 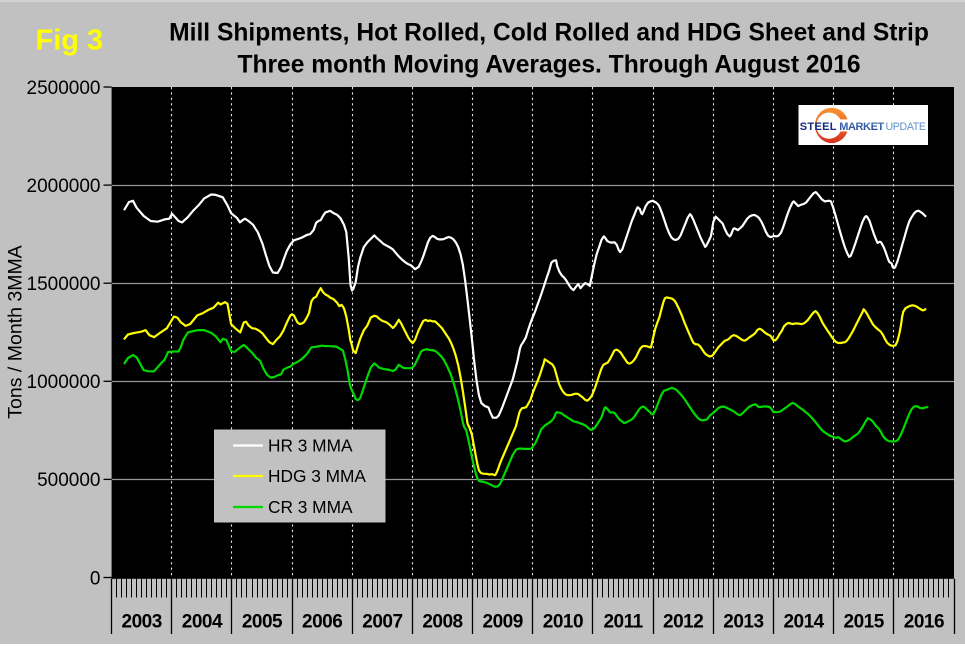 What do you see at coordinates (68, 480) in the screenshot?
I see `svg-text: 500000` at bounding box center [68, 480].